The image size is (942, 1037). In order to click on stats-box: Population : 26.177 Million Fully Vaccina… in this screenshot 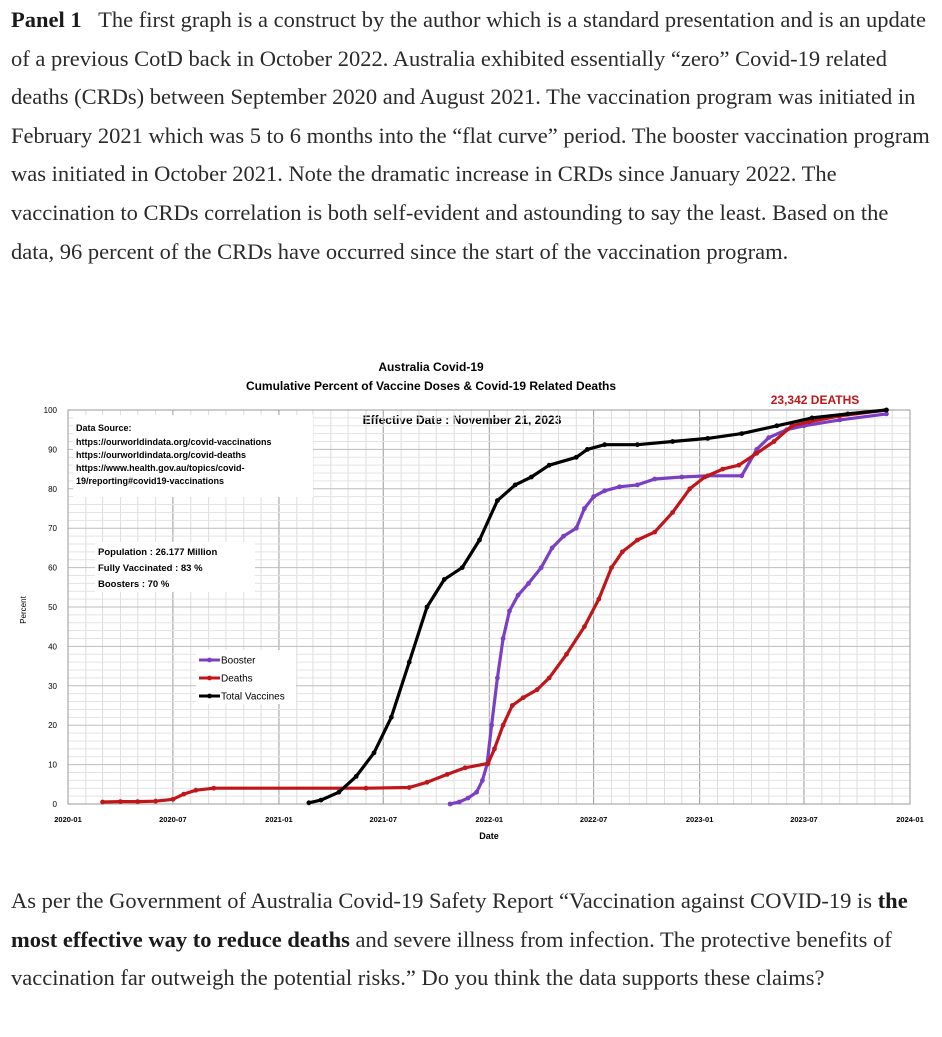, I will do `click(175, 567)`.